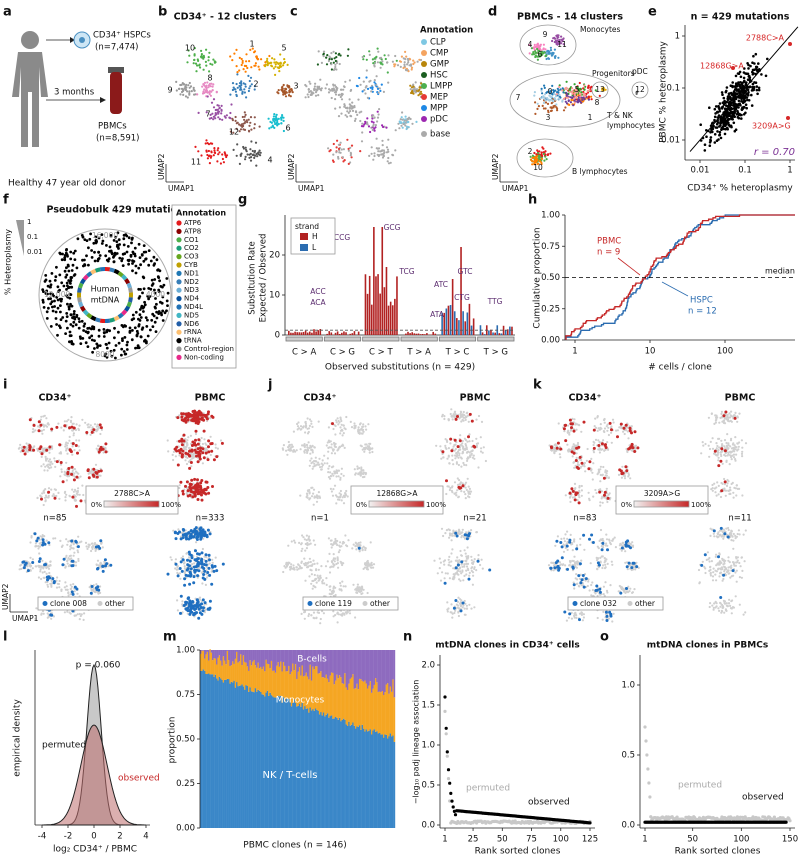  What do you see at coordinates (600, 89) in the screenshot?
I see `cluster-label: 13` at bounding box center [600, 89].